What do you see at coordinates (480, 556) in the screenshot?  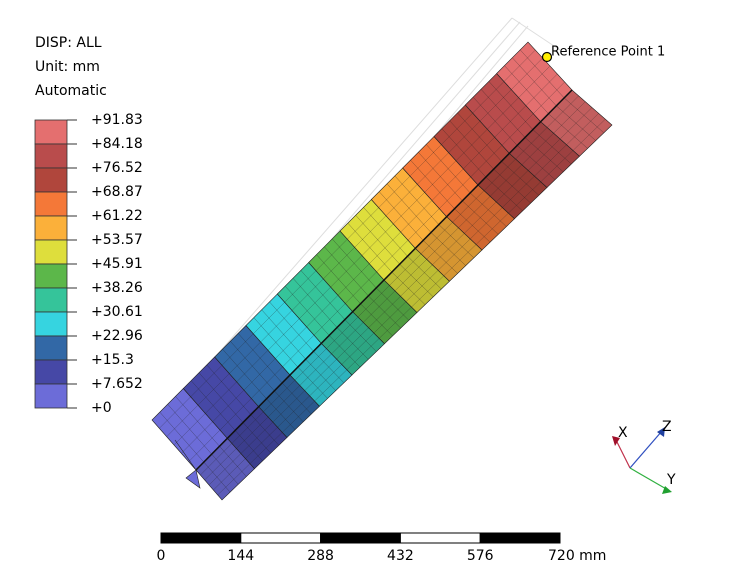 I see `scale-bar-label: 576` at bounding box center [480, 556].